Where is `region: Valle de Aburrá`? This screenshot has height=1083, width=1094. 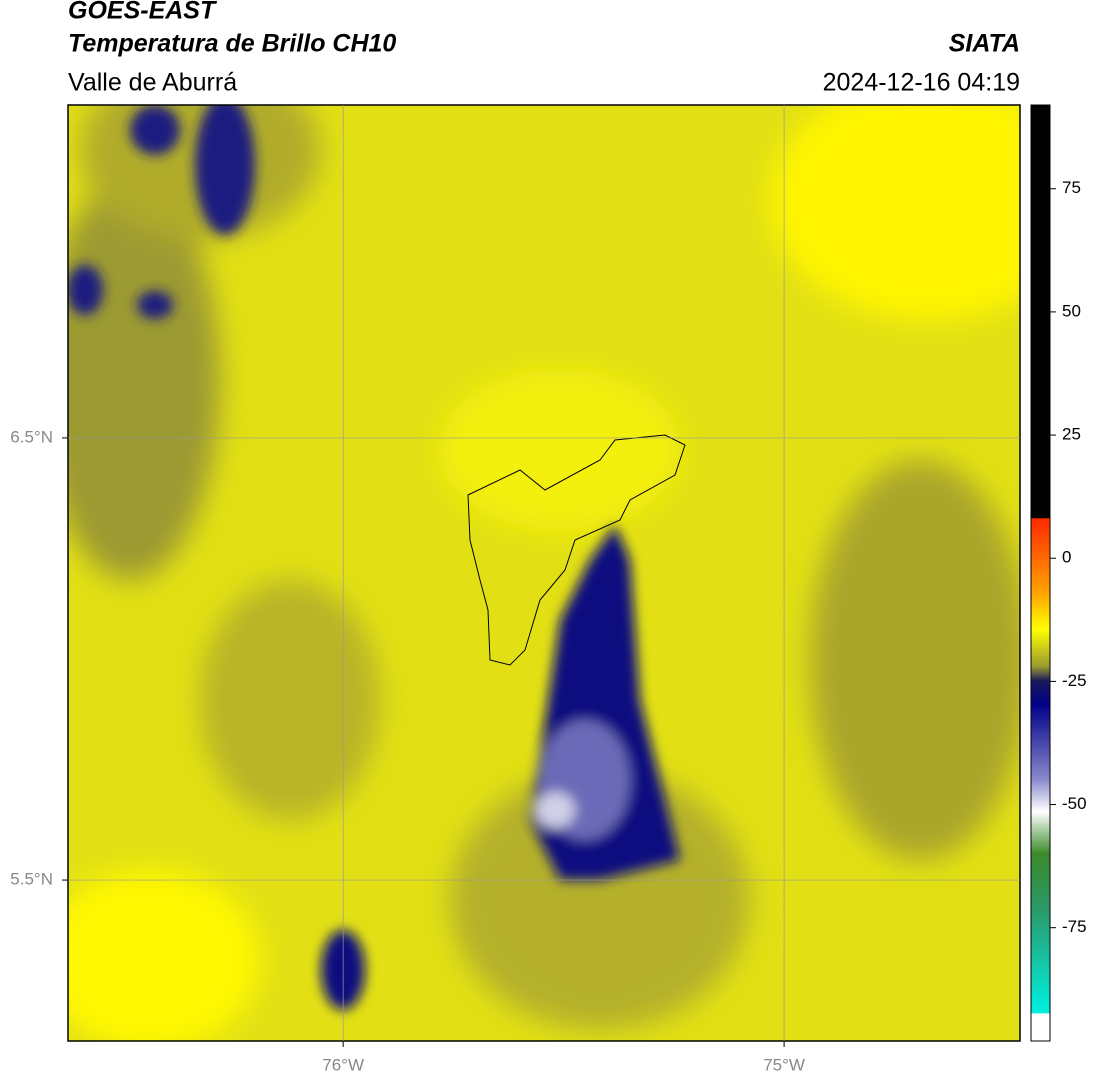 region: Valle de Aburrá is located at coordinates (152, 83).